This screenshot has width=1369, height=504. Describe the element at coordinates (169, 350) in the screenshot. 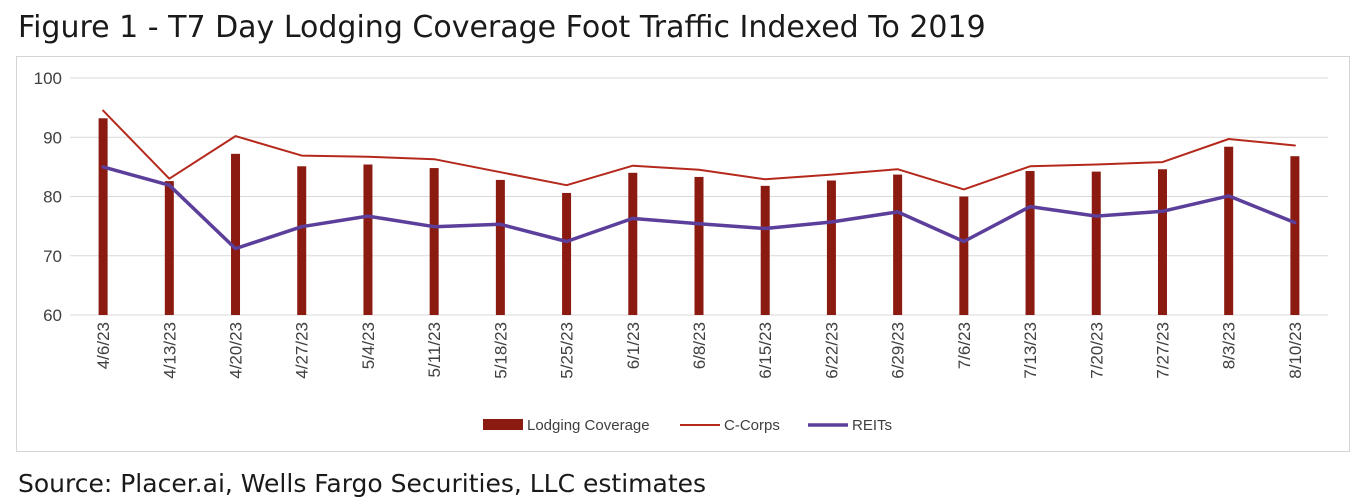

I see `x-tick-label: 4/13/23` at that location.